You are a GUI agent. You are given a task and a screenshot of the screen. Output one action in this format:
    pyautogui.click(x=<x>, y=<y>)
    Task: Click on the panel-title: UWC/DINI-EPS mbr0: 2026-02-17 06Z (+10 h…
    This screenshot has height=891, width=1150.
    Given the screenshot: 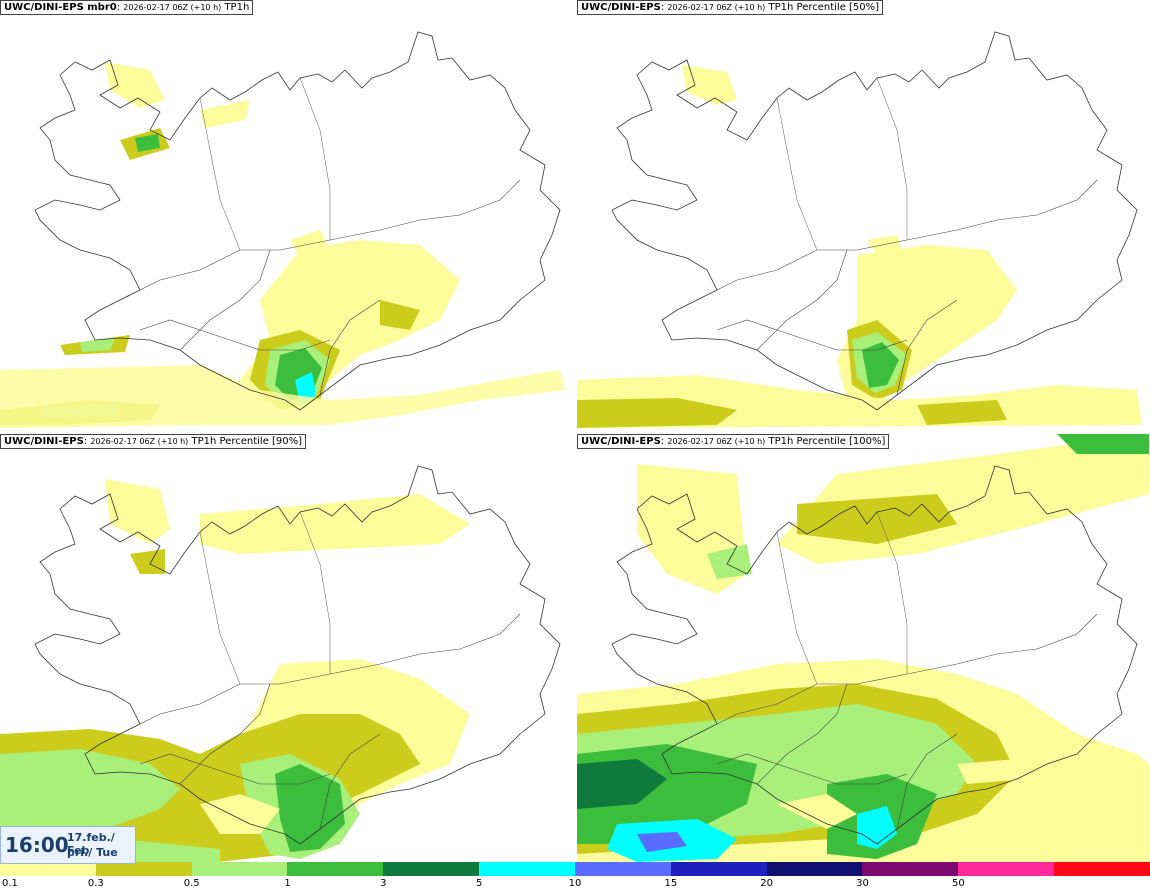 What is the action you would take?
    pyautogui.click(x=127, y=7)
    